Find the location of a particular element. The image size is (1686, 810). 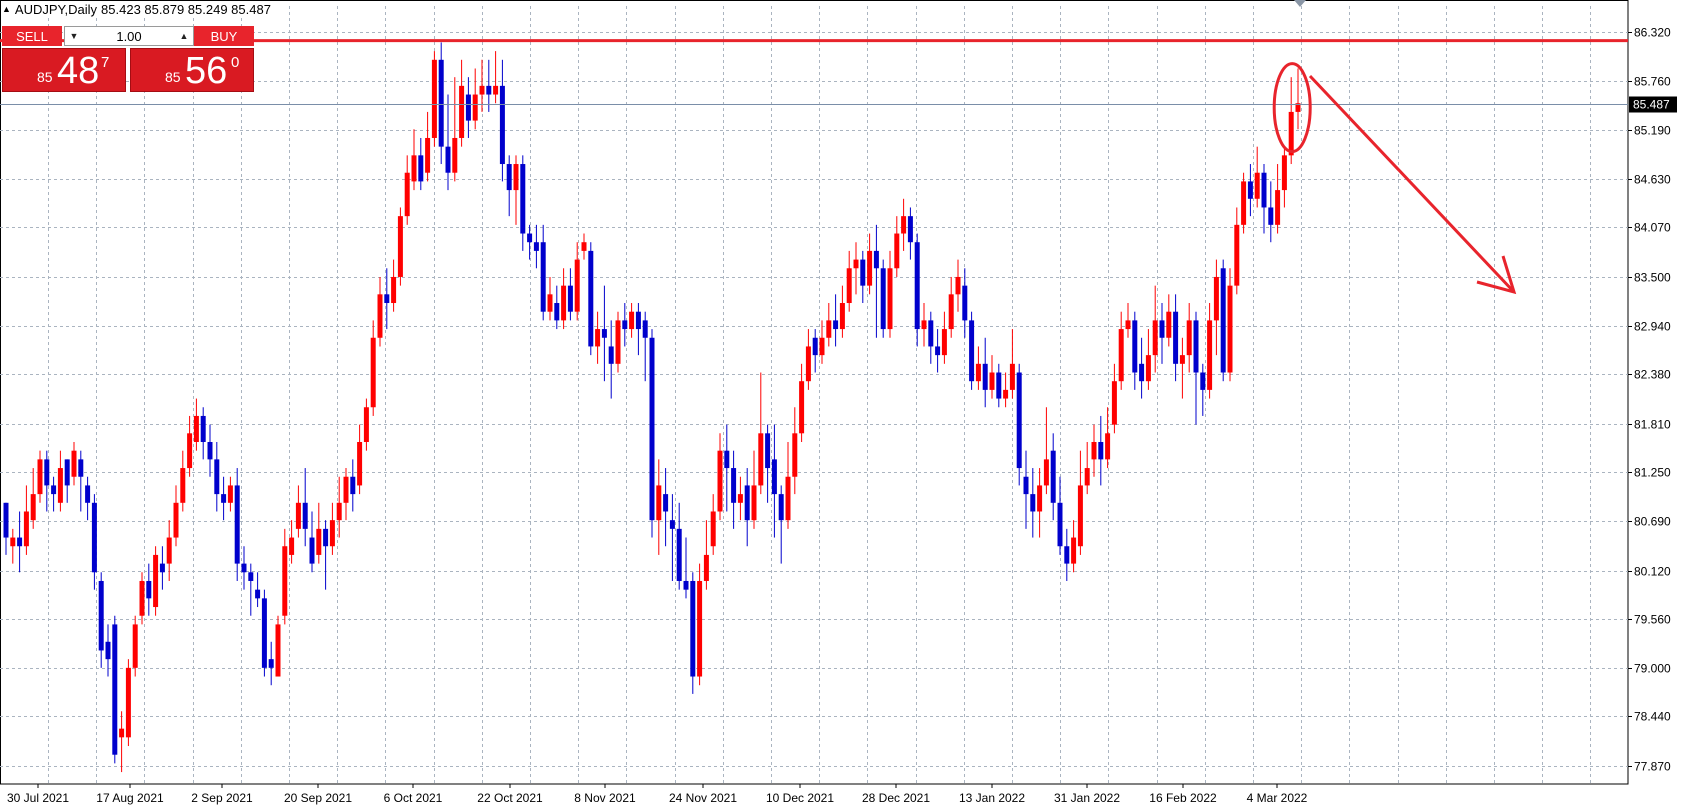

sell-price-sup: 7 is located at coordinates (105, 62).